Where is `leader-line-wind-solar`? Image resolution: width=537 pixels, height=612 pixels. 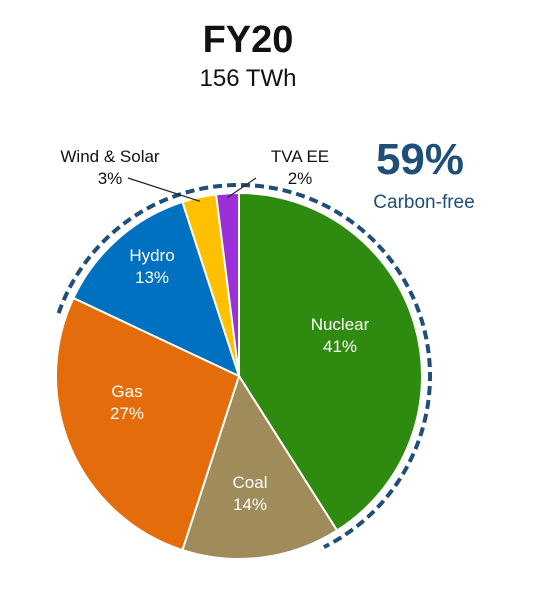 leader-line-wind-solar is located at coordinates (164, 189).